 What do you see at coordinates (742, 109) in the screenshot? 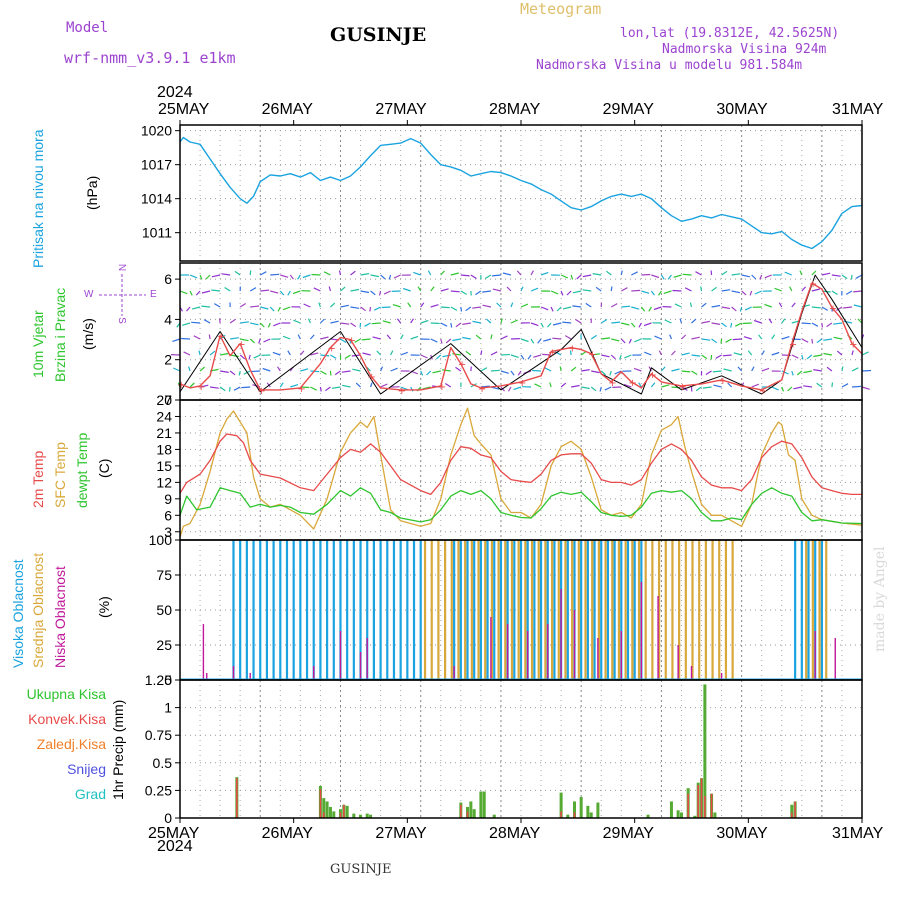
I see `date-label-top: 30MAY` at bounding box center [742, 109].